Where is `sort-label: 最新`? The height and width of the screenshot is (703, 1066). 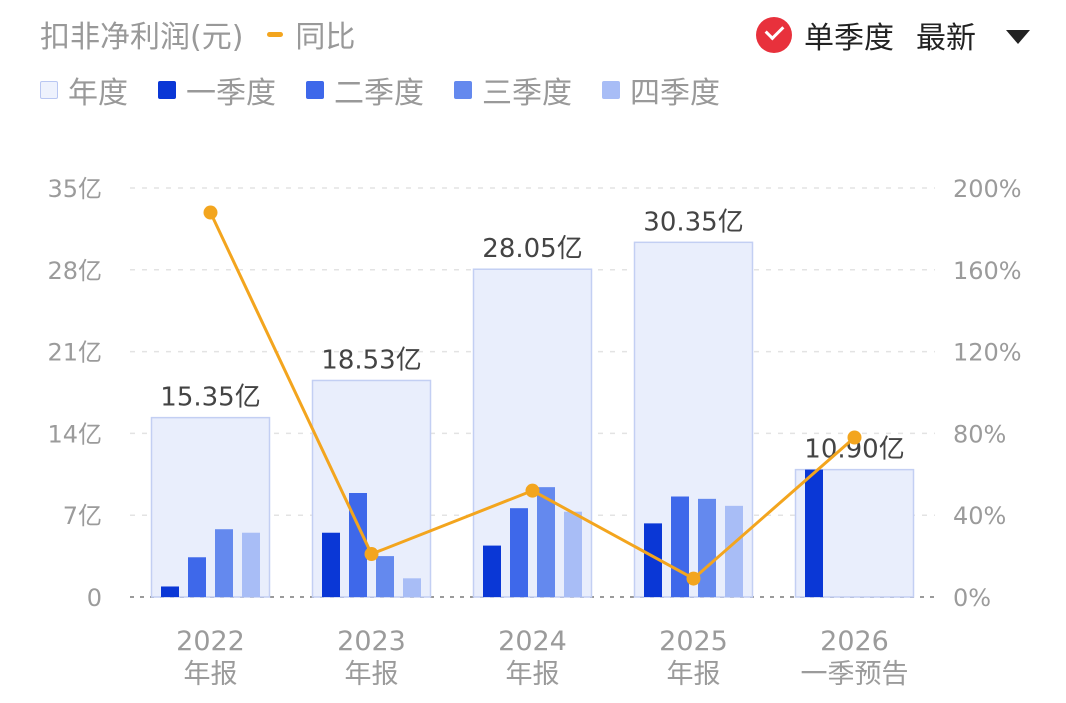 sort-label: 最新 is located at coordinates (946, 38).